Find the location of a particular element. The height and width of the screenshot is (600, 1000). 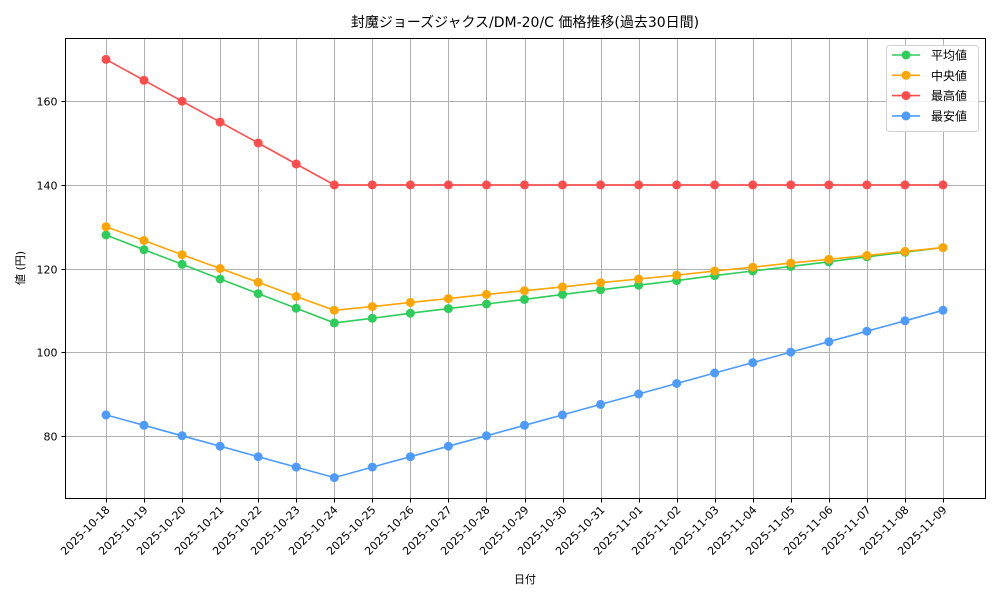

legend-label: 平均値 is located at coordinates (949, 55).